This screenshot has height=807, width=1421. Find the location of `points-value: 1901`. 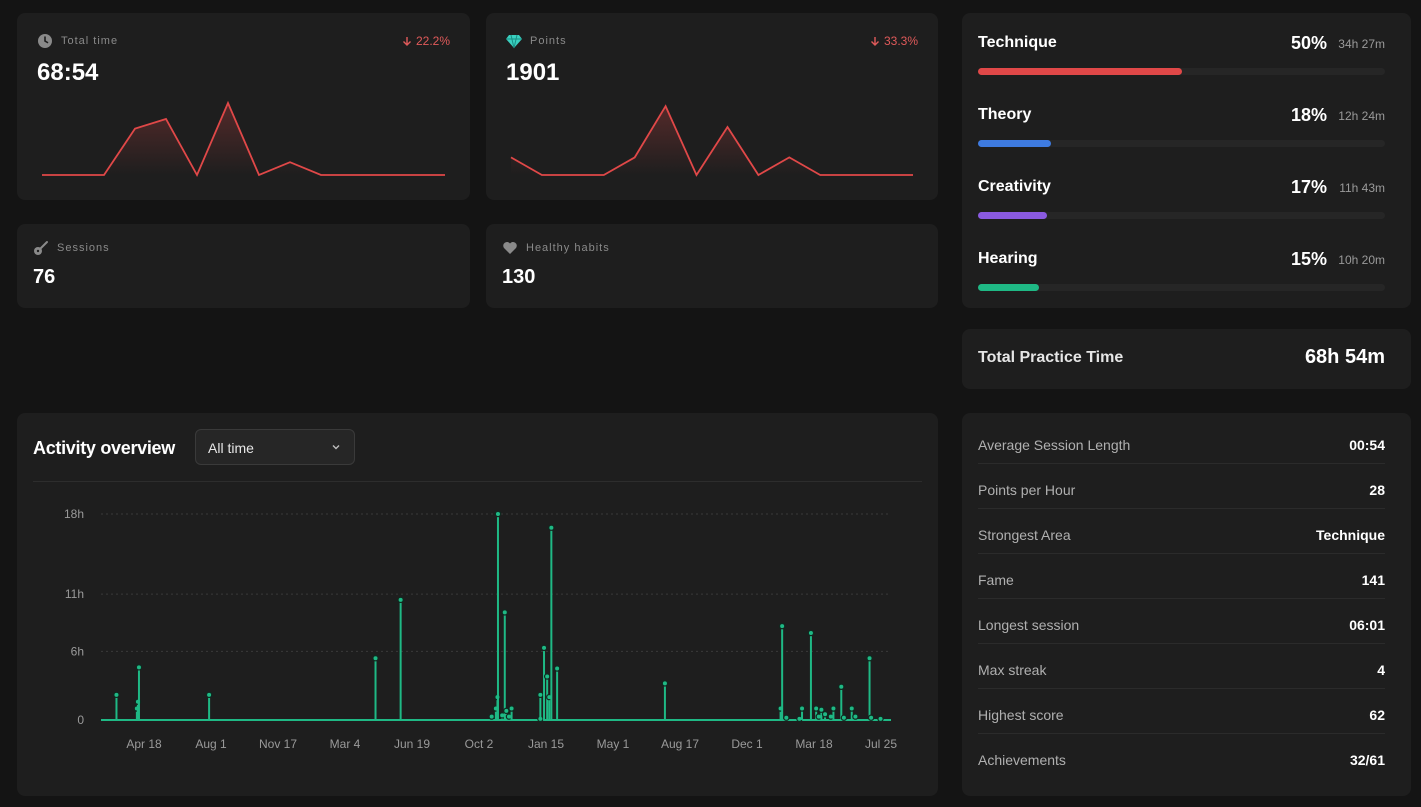

points-value: 1901 is located at coordinates (533, 72).